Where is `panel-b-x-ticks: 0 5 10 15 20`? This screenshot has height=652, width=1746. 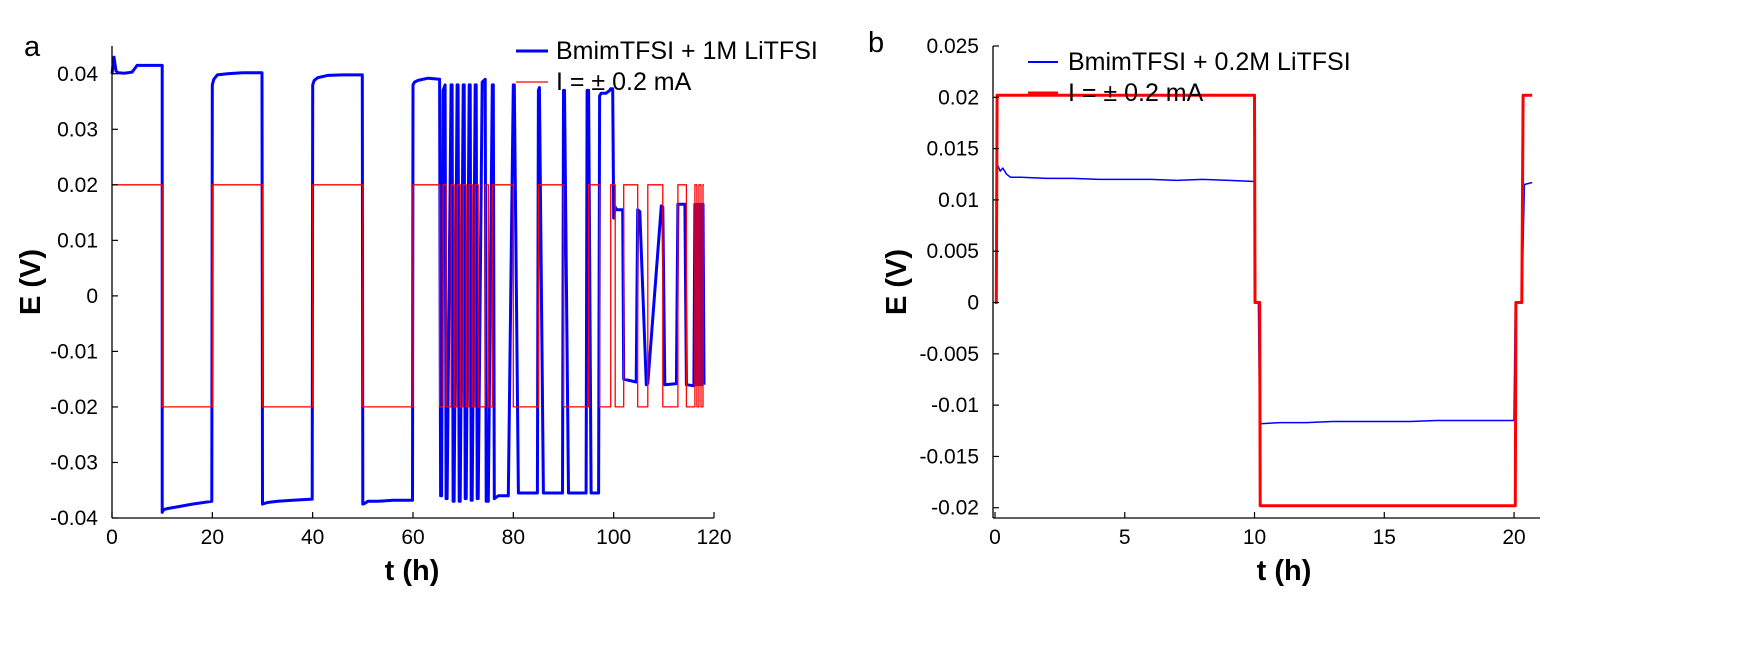 panel-b-x-ticks: 0 5 10 15 20 is located at coordinates (1257, 530).